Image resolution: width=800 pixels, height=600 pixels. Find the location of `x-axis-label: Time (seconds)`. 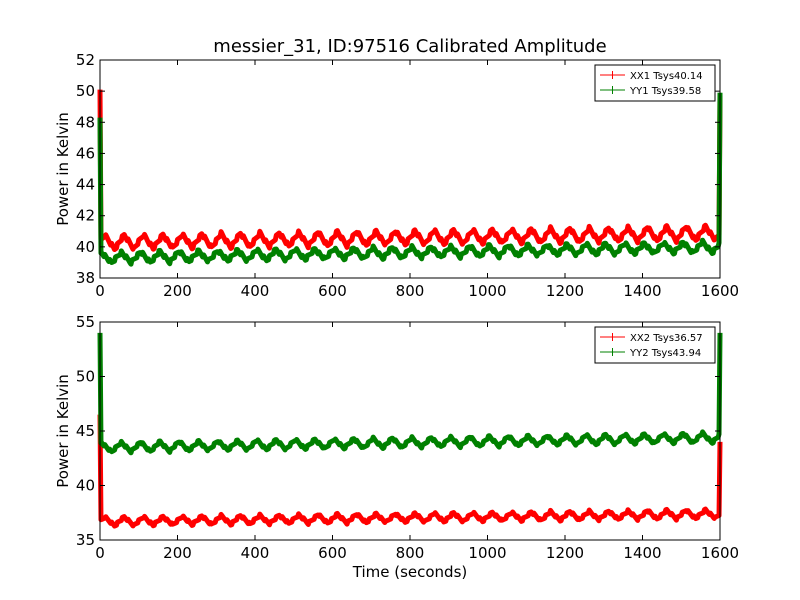

x-axis-label: Time (seconds) is located at coordinates (410, 572).